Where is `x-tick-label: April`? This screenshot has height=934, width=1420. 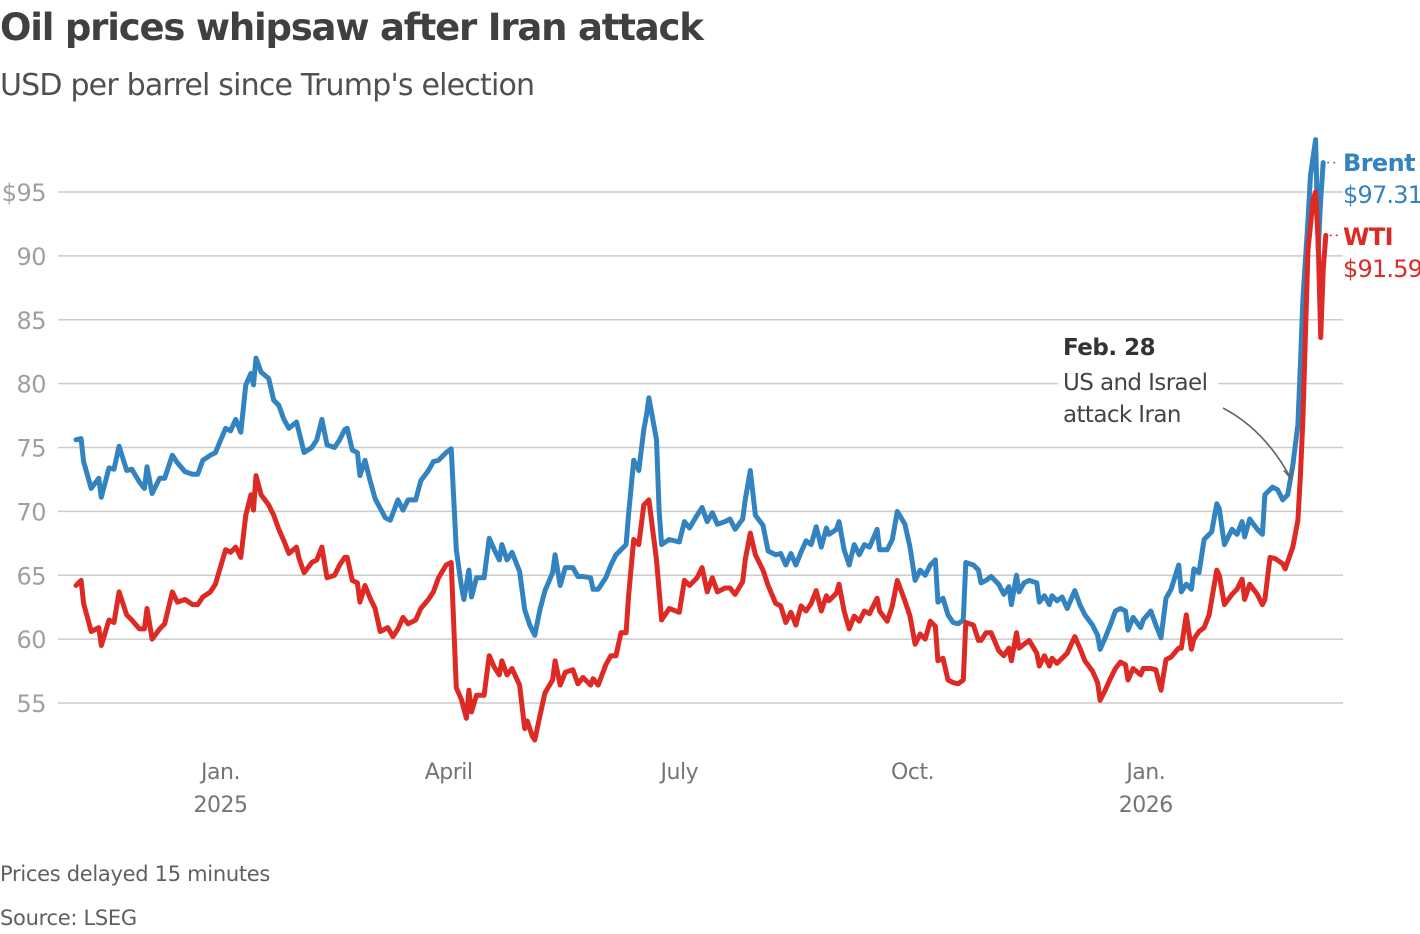 x-tick-label: April is located at coordinates (449, 772).